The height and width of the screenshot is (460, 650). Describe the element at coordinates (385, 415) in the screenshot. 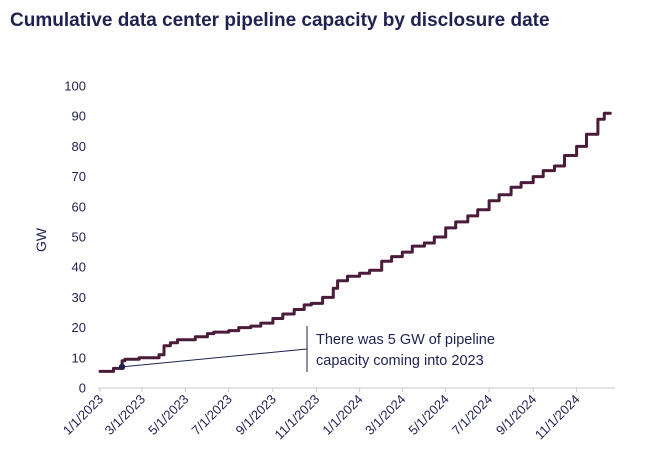

I see `x-tick-label: 3/1/2024` at that location.